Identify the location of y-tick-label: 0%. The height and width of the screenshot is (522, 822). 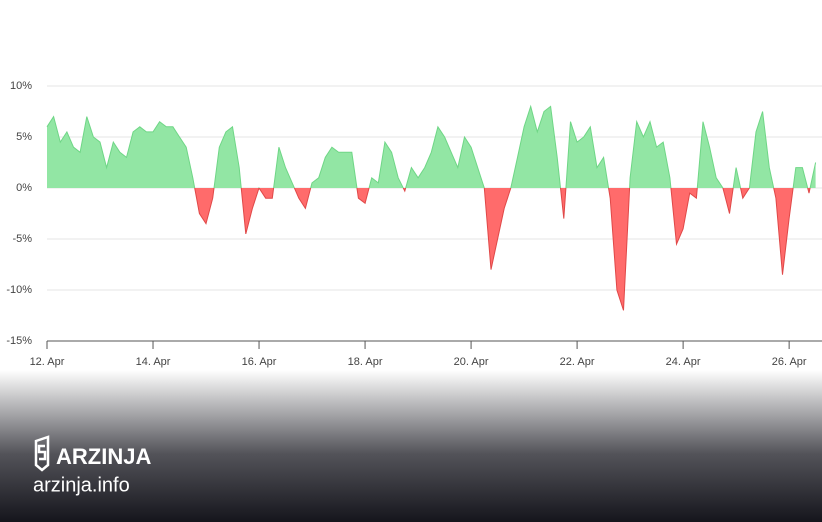
(24, 188).